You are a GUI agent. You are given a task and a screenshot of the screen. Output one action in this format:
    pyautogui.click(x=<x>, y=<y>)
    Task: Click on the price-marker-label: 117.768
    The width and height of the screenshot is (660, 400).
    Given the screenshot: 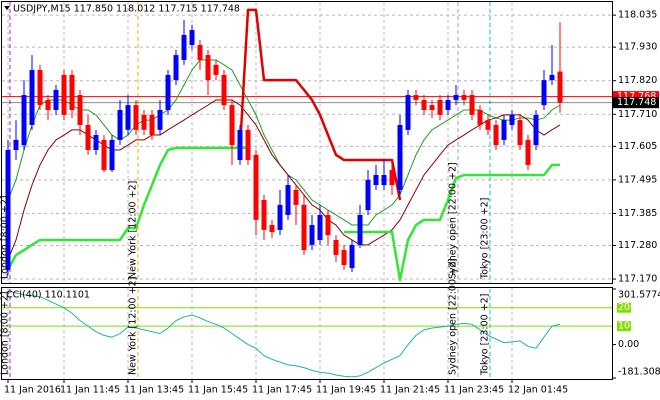 What is the action you would take?
    pyautogui.click(x=636, y=96)
    